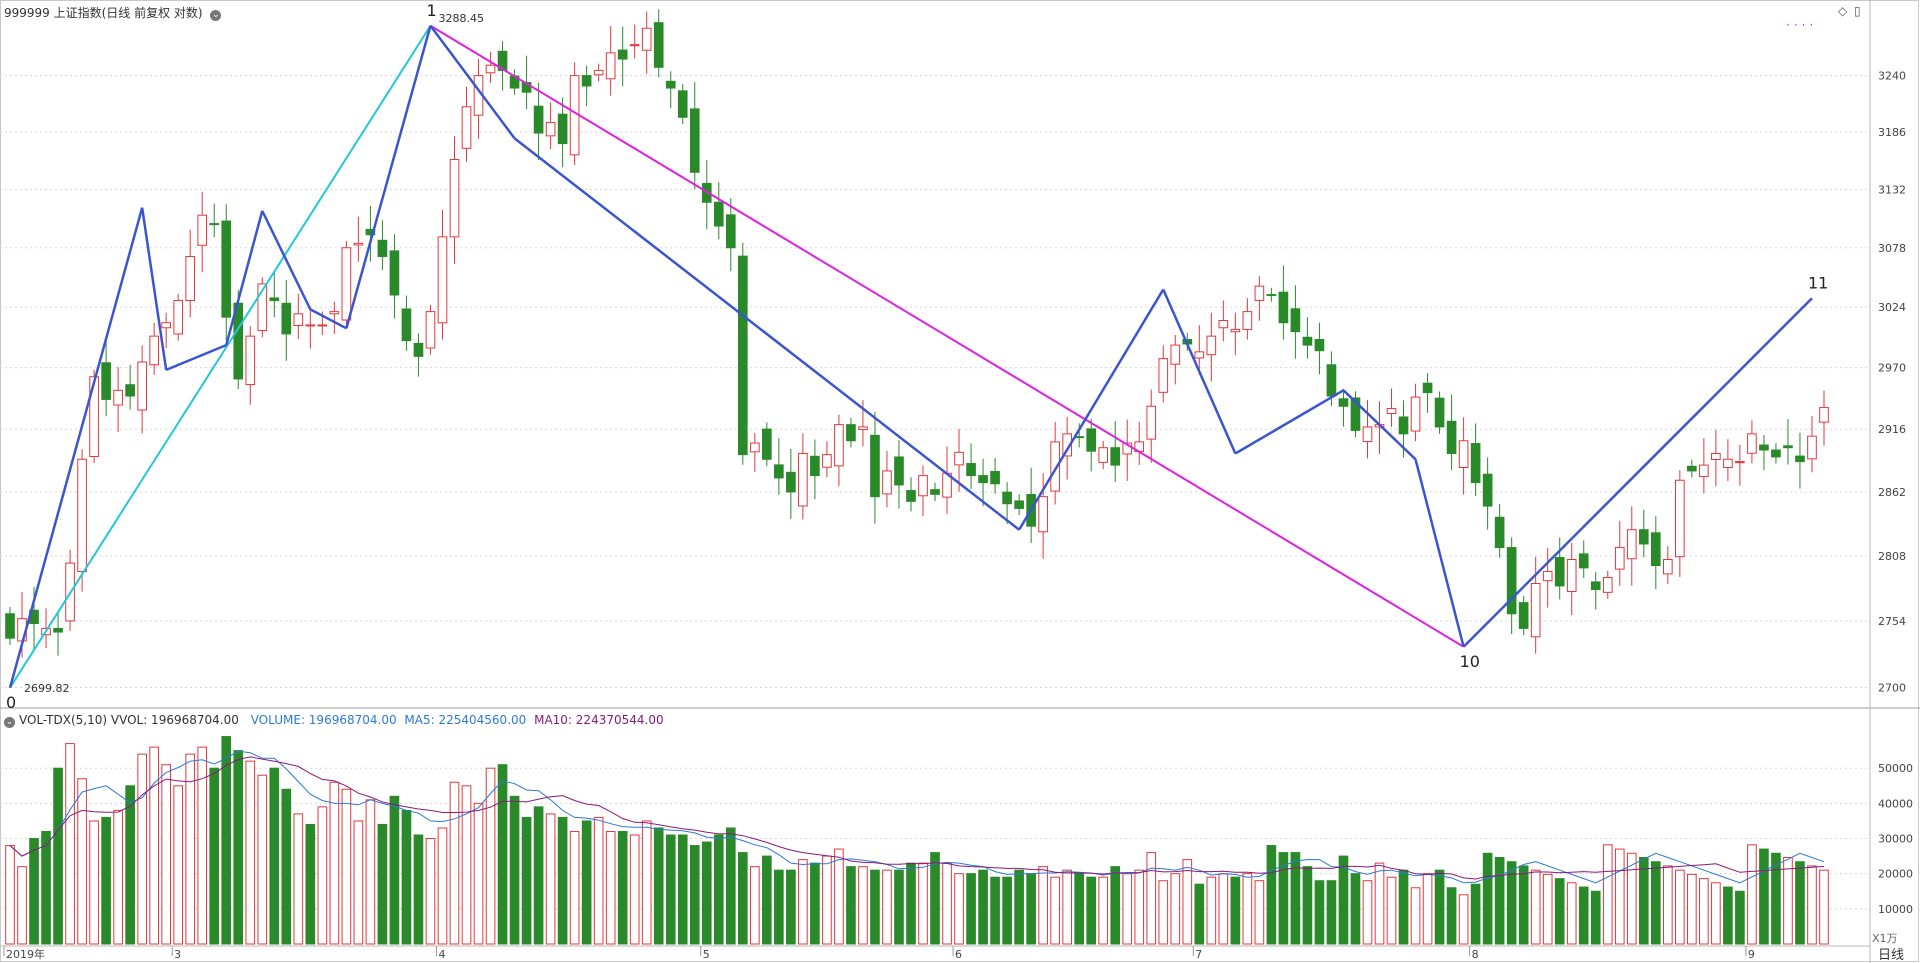 The height and width of the screenshot is (963, 1920). What do you see at coordinates (1857, 11) in the screenshot?
I see `window-toggle-icon: ▯` at bounding box center [1857, 11].